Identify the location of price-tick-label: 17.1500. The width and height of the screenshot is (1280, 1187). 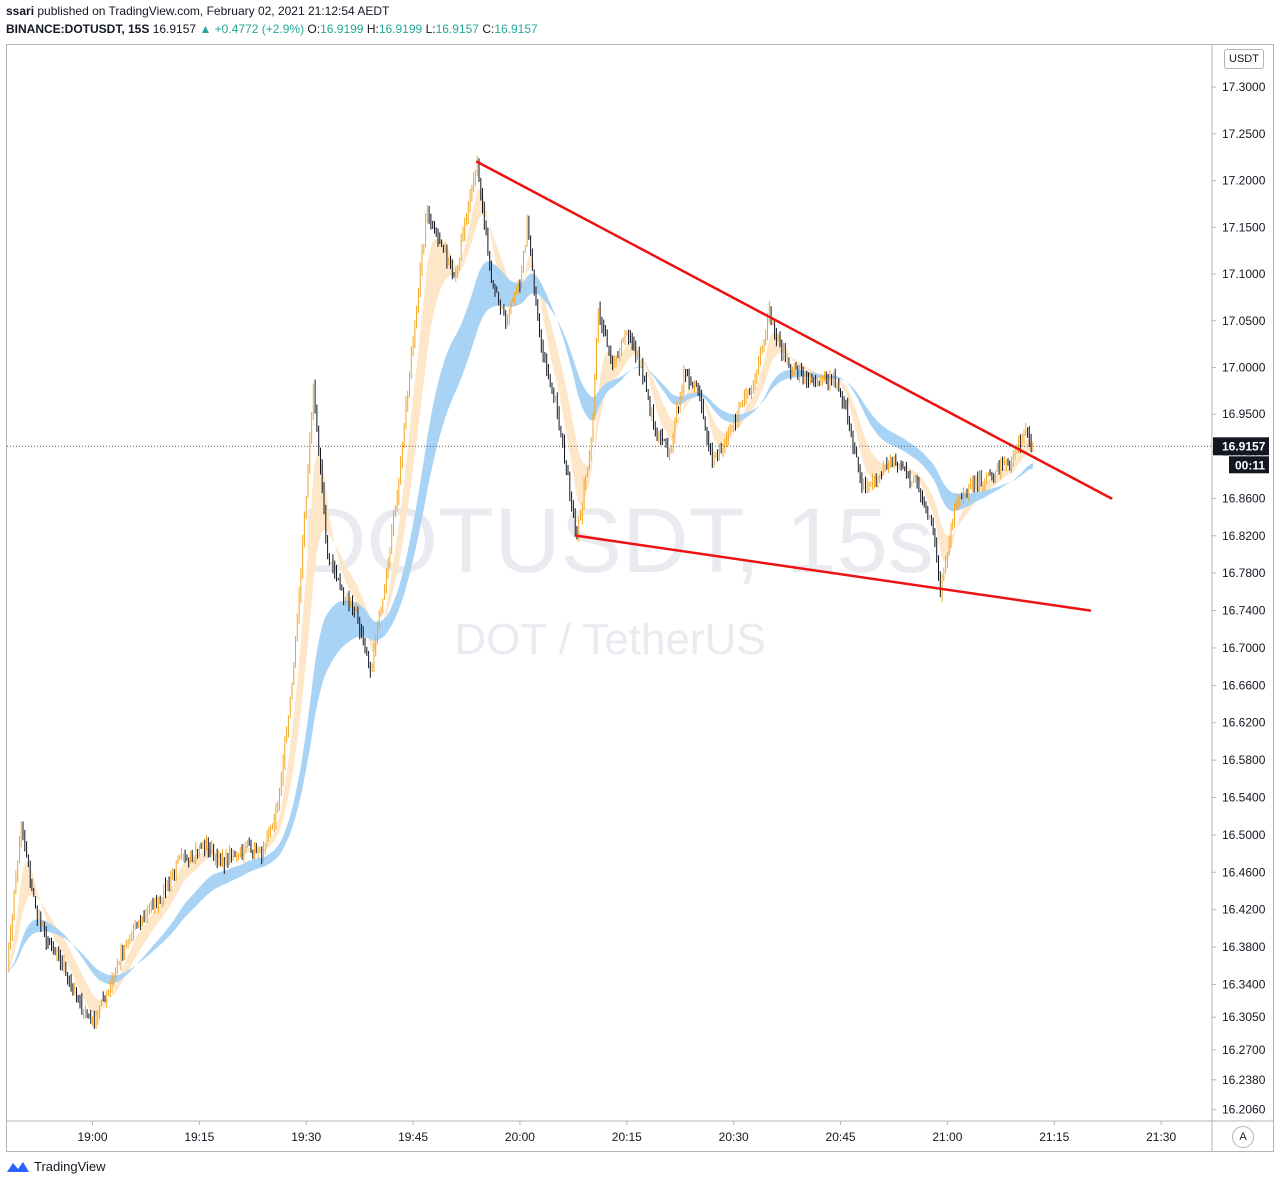
(1244, 227).